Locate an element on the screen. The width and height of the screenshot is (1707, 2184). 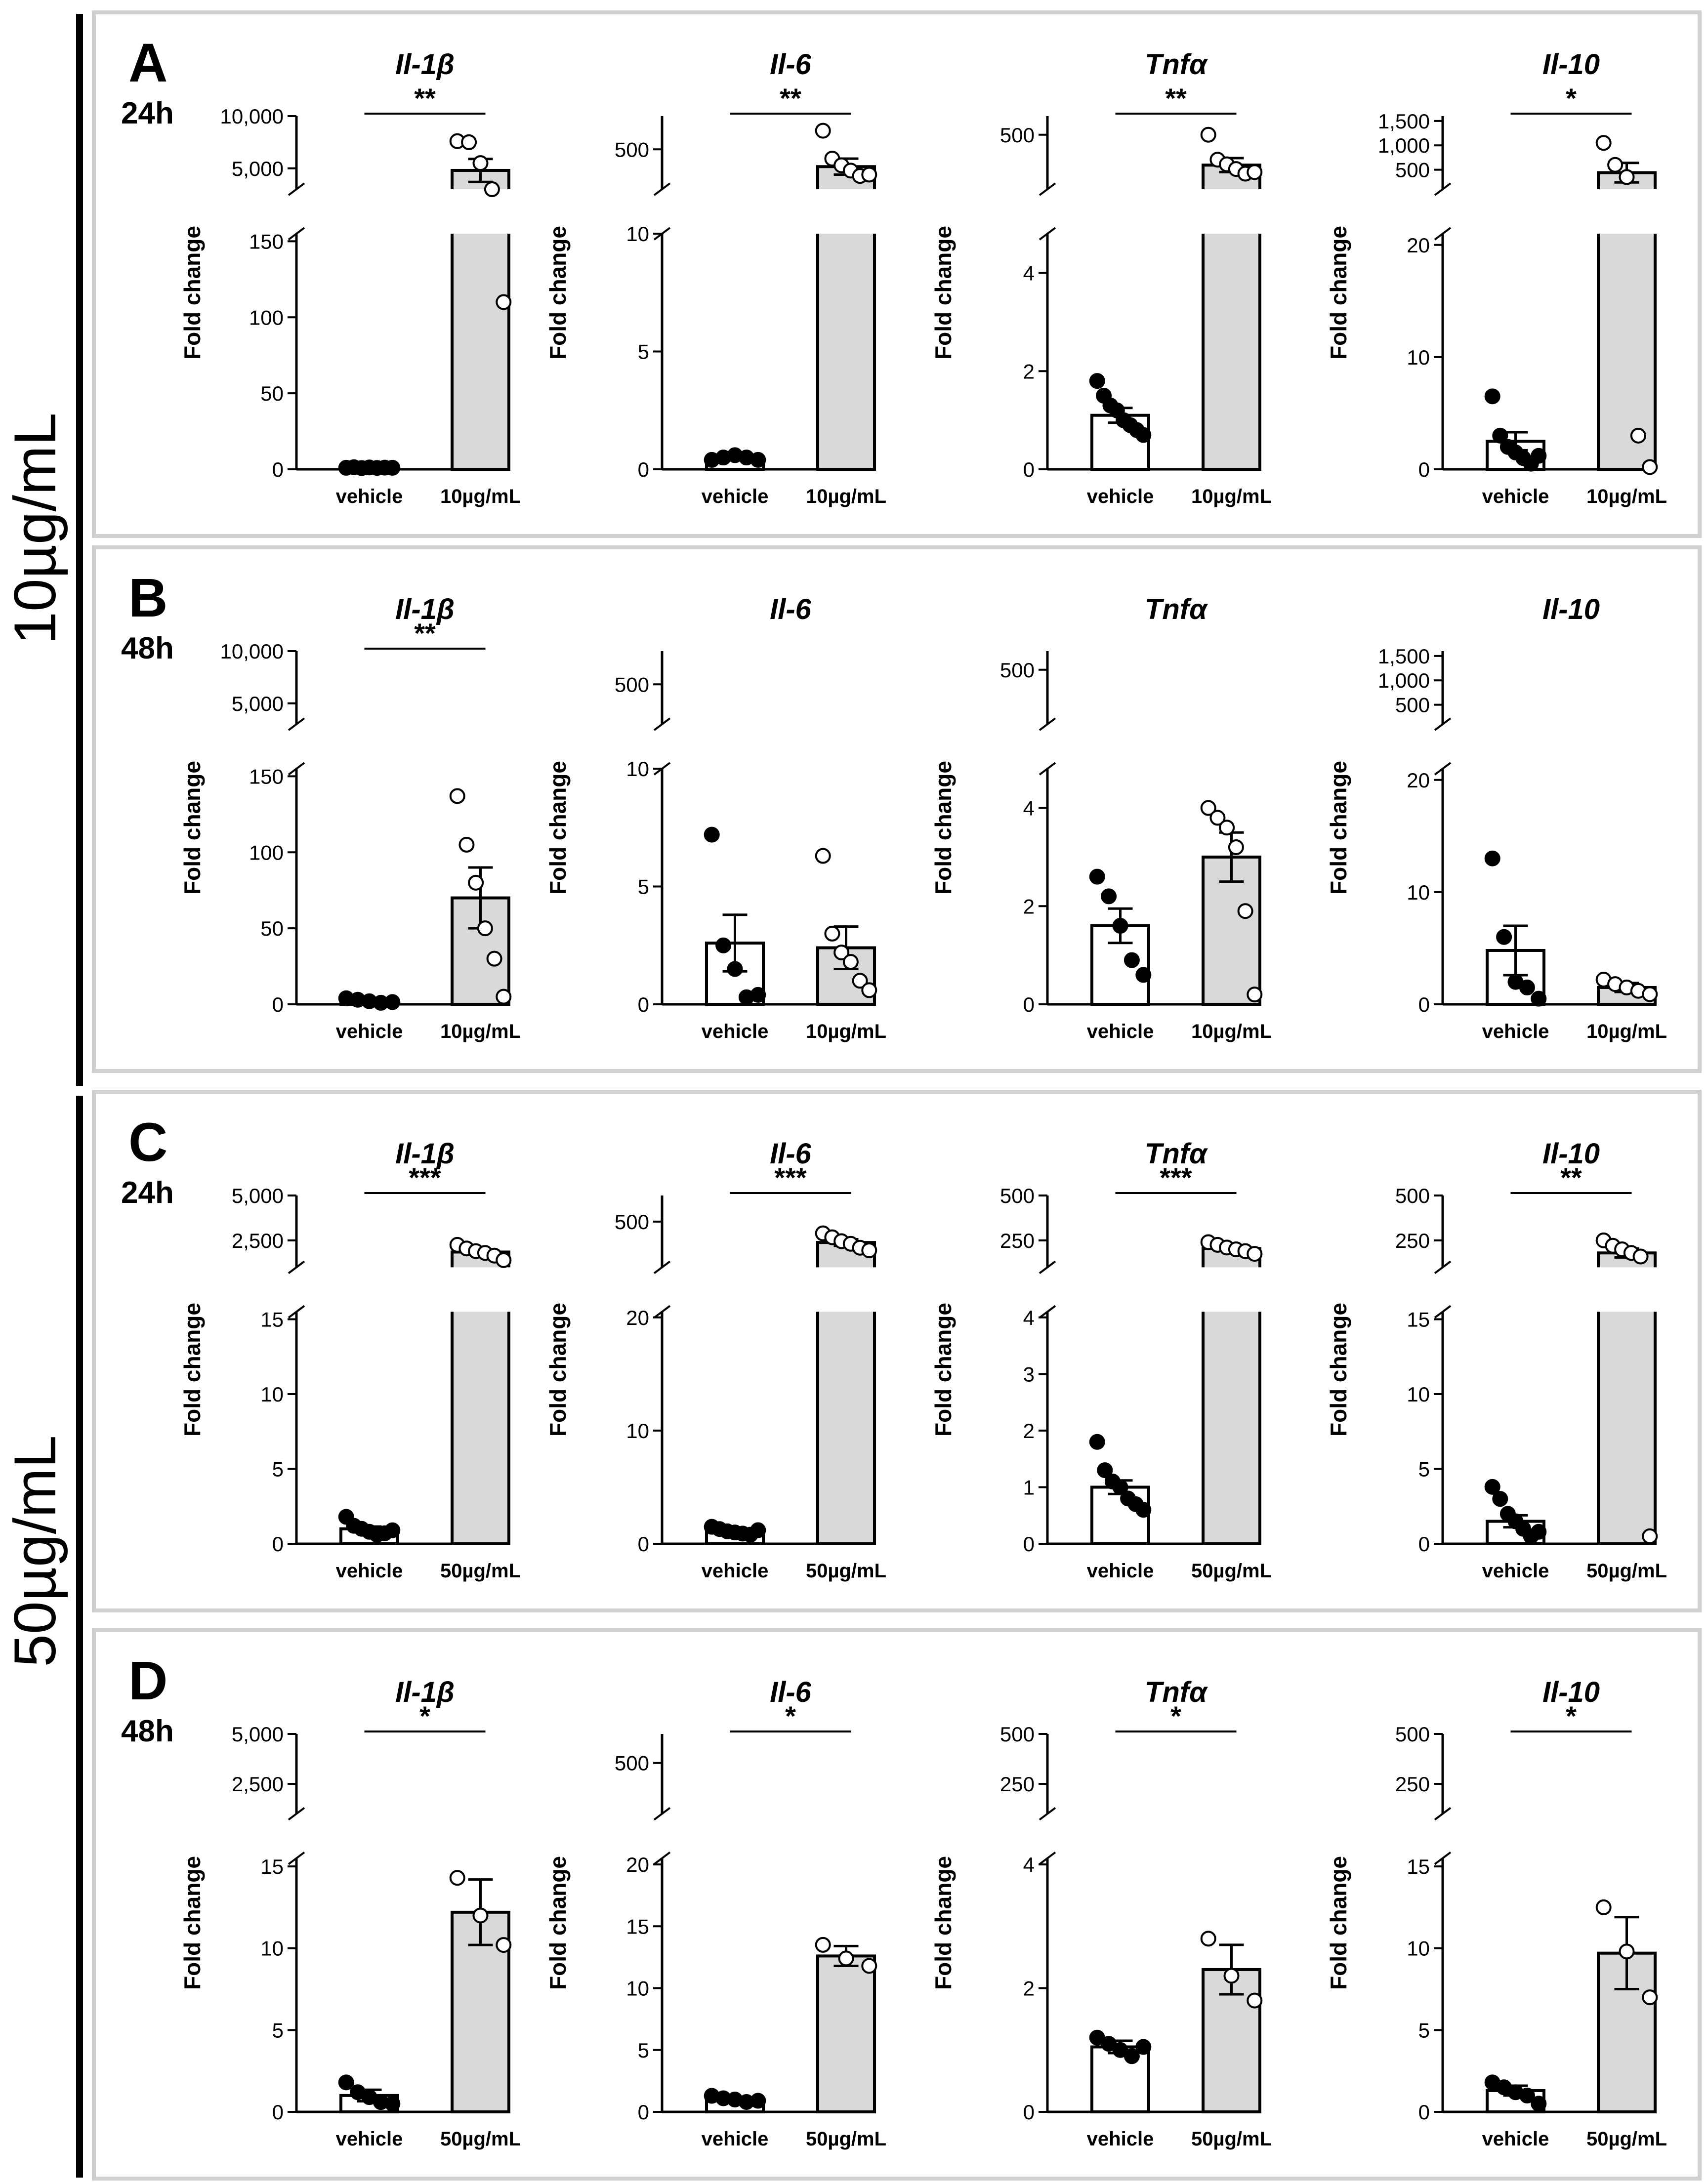
chart-A-1: Il-6 Fold change 0 5 10 500 vehicle 10µg/mL ** is located at coordinates (716, 277).